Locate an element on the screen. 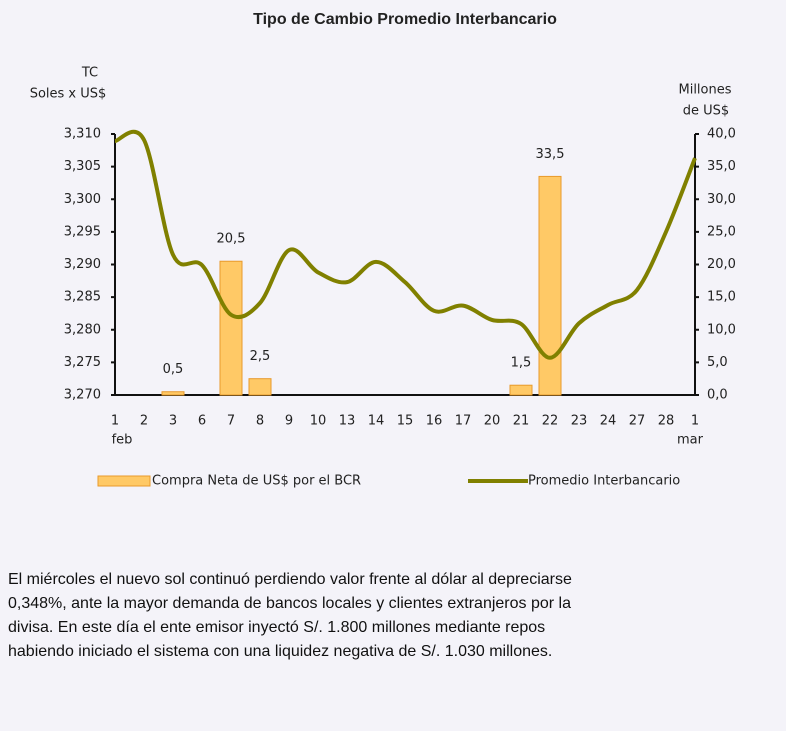 Image resolution: width=786 pixels, height=731 pixels. y-tick-label: 3,270 is located at coordinates (82, 395).